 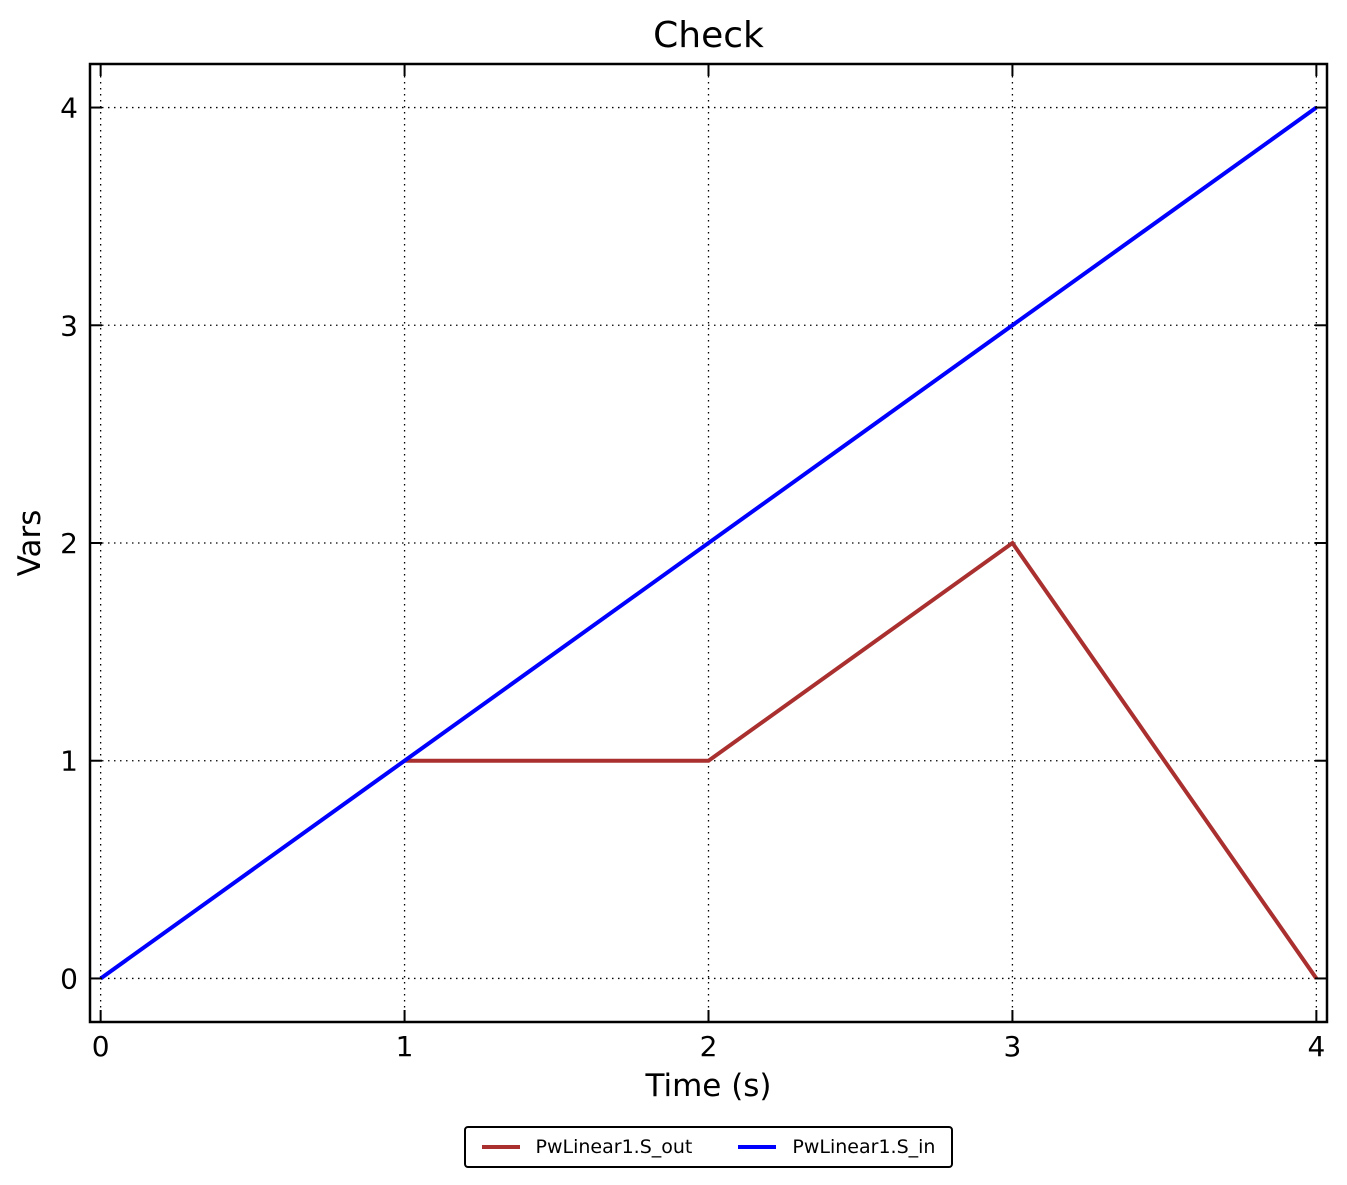 I want to click on legend-entry-s-out: PwLinear1.S_out, so click(x=587, y=1147).